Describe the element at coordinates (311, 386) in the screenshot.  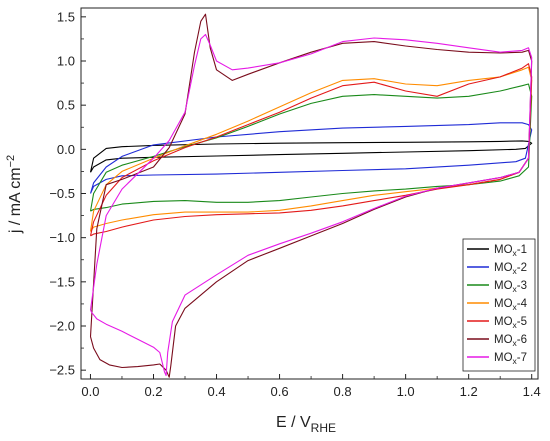
I see `x-axis: 0.0 0.2 0.4 0.6 0.8 1.0 1.2 1.4` at that location.